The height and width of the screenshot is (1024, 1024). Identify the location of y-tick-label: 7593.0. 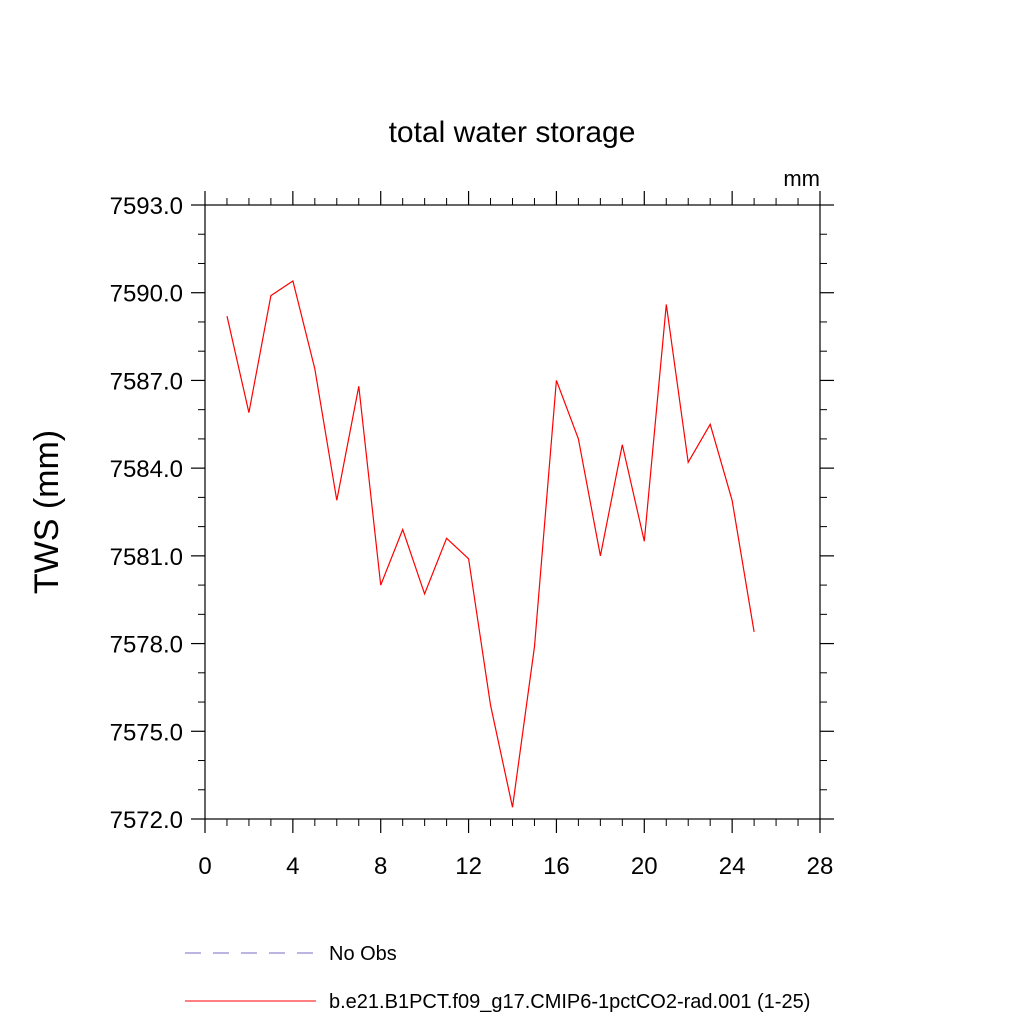
(146, 206).